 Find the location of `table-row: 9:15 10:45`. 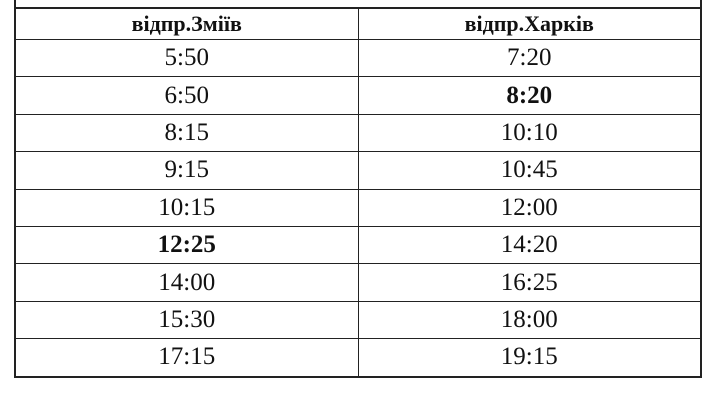

table-row: 9:15 10:45 is located at coordinates (358, 170).